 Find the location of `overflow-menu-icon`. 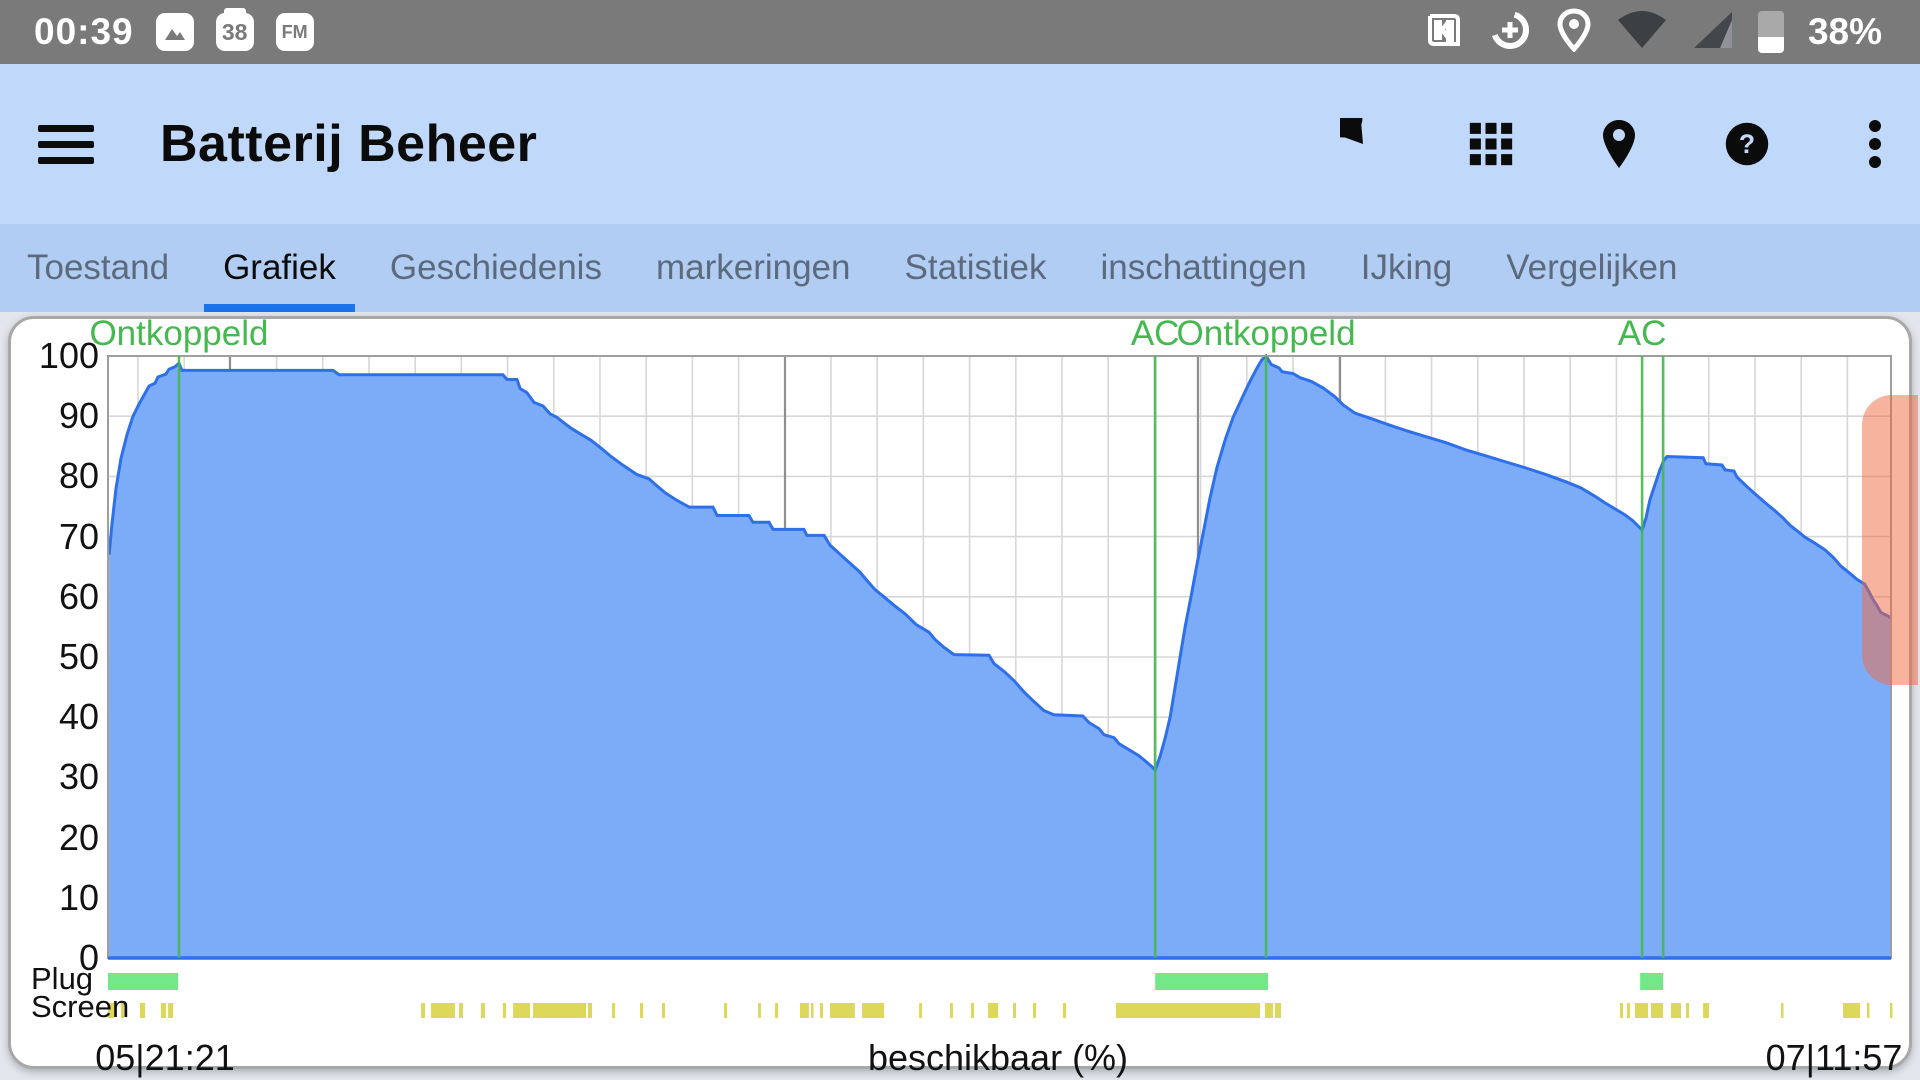

overflow-menu-icon is located at coordinates (1875, 144).